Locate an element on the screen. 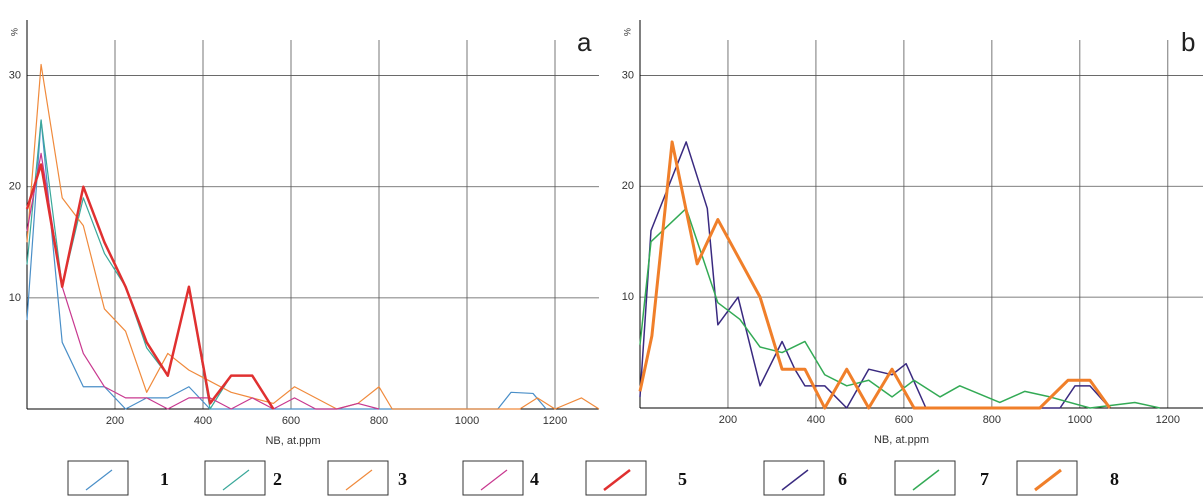 Image resolution: width=1203 pixels, height=497 pixels. legend-label: 1 is located at coordinates (164, 479).